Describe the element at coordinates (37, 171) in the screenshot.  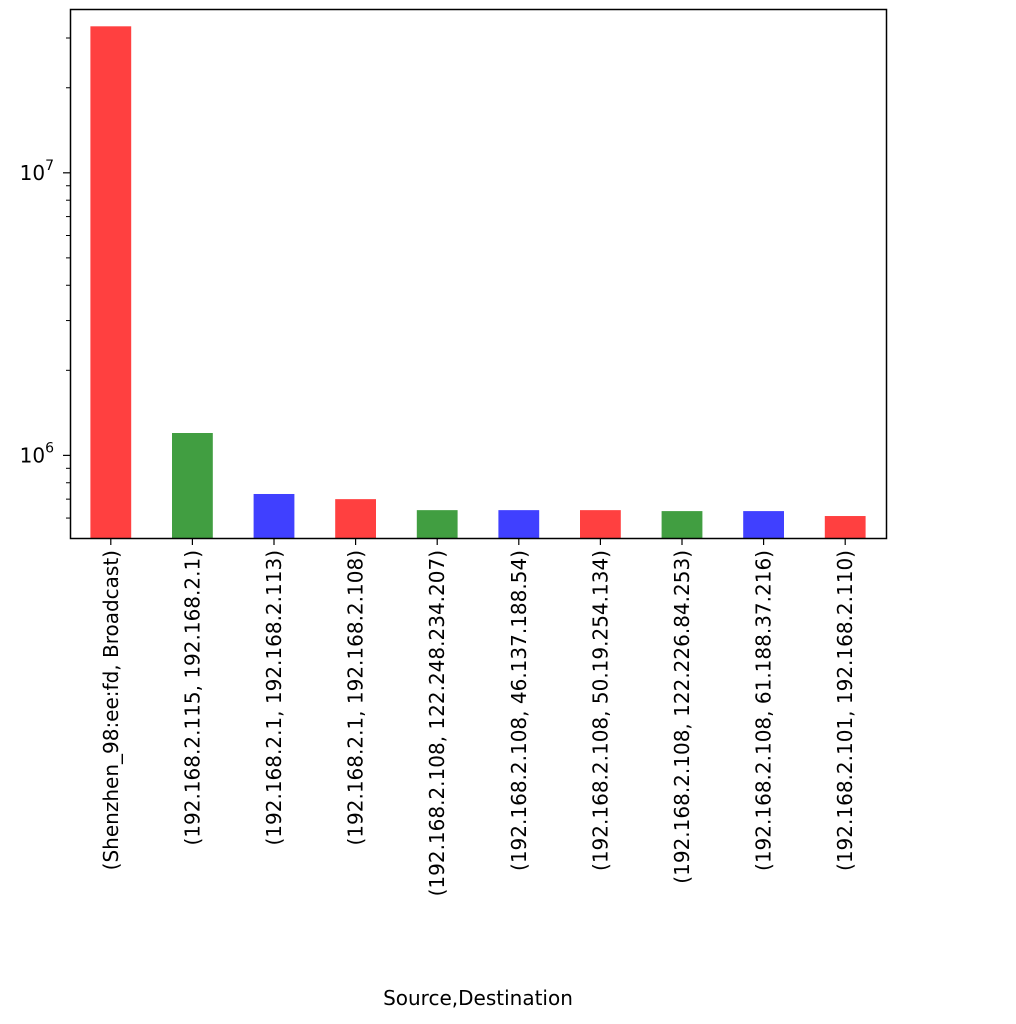
I see `y-tick-label: 10⁷` at that location.